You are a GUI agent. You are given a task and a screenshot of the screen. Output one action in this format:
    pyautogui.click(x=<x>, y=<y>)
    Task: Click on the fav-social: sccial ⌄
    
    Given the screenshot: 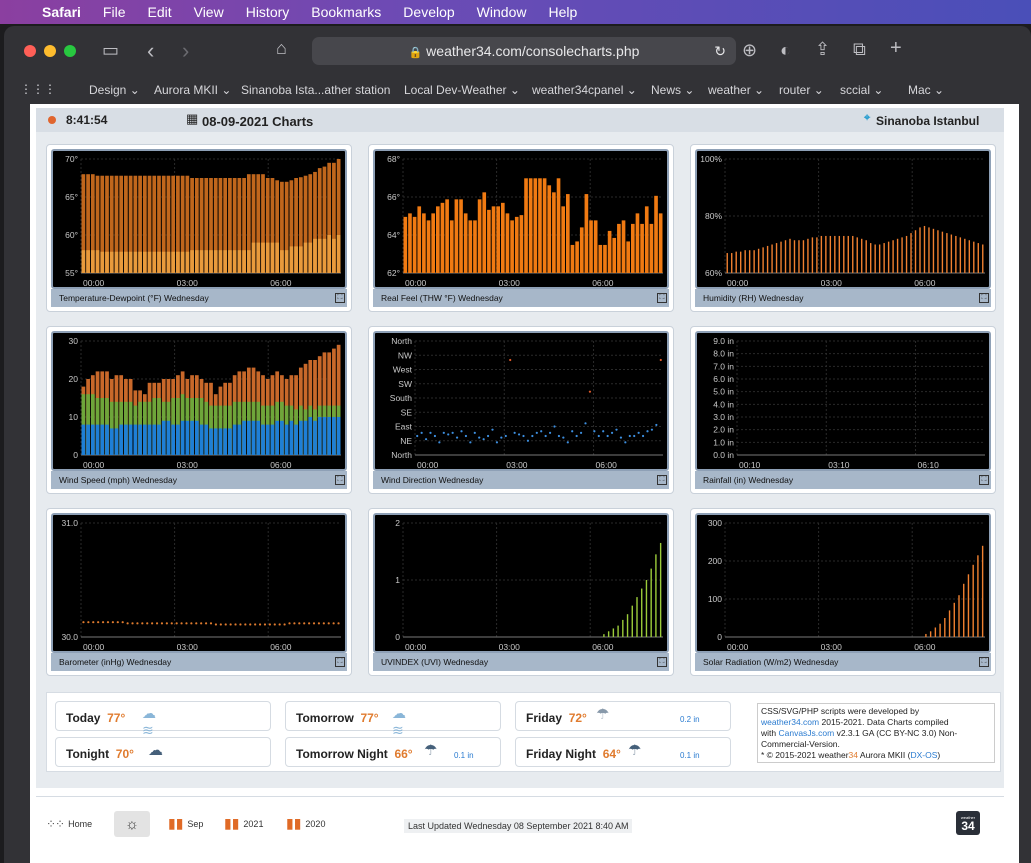 What is the action you would take?
    pyautogui.click(x=862, y=90)
    